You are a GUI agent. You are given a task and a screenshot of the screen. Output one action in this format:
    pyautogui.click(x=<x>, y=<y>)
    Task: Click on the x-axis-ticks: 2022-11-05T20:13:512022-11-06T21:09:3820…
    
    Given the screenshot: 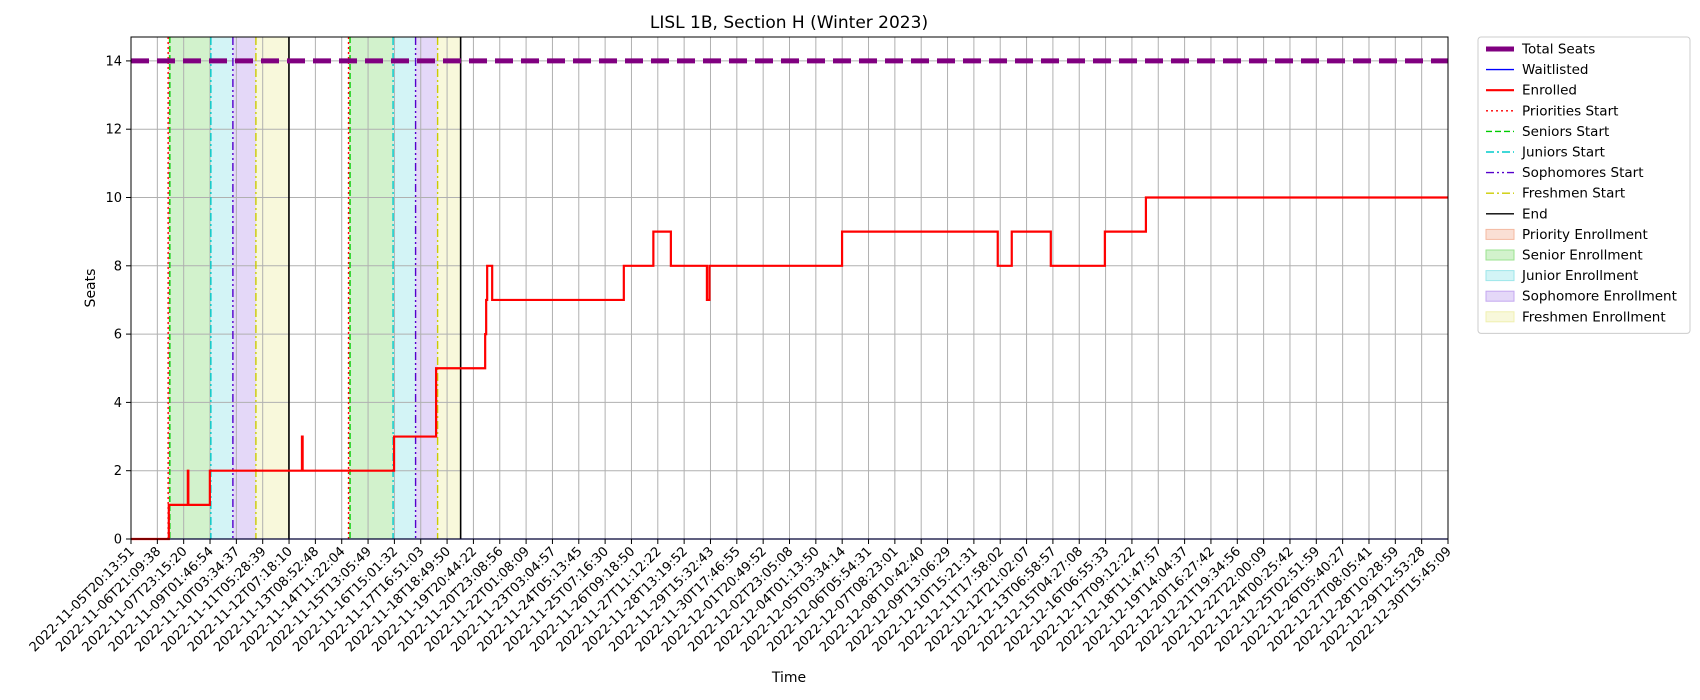 What is the action you would take?
    pyautogui.click(x=741, y=597)
    